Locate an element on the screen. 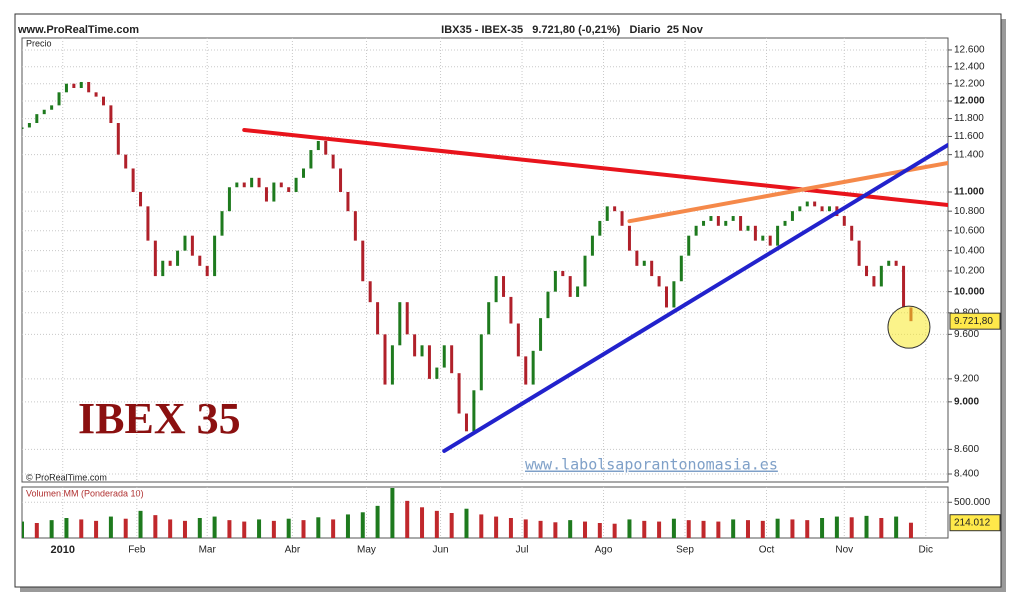 The width and height of the screenshot is (1020, 605). y-tick-label: 9.000 is located at coordinates (966, 401).